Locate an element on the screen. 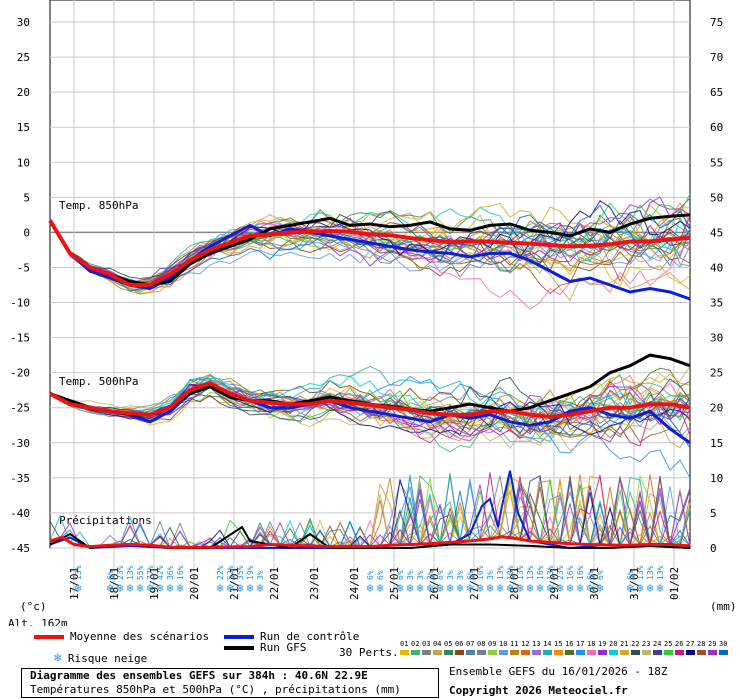 This screenshot has height=700, width=740. legend-mean-label: Moyenne des scénarios is located at coordinates (140, 636).